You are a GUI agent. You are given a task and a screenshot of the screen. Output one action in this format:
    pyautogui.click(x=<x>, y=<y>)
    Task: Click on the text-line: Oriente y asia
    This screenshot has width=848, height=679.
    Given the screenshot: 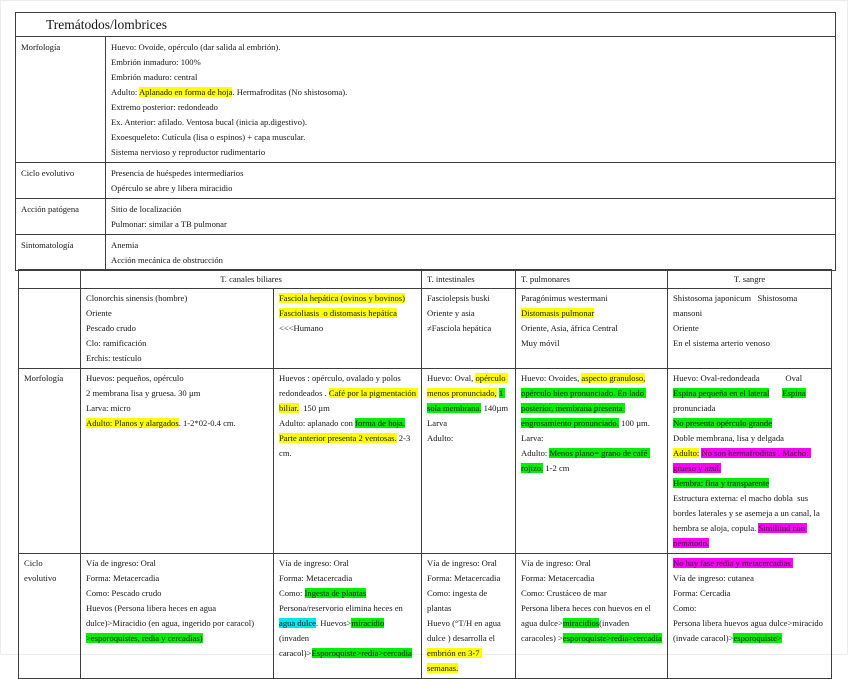 What is the action you would take?
    pyautogui.click(x=468, y=313)
    